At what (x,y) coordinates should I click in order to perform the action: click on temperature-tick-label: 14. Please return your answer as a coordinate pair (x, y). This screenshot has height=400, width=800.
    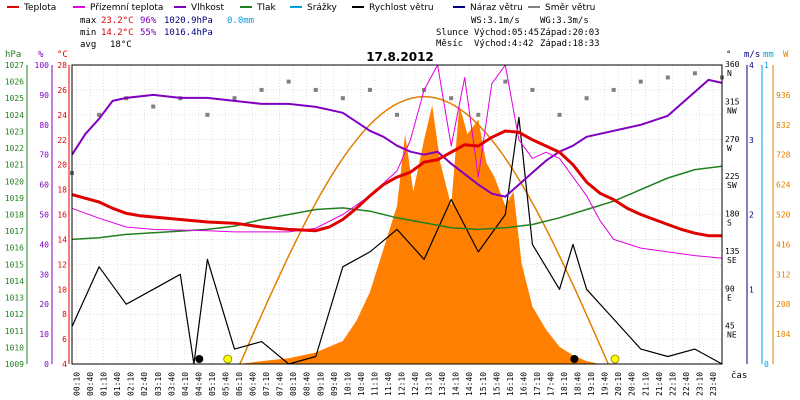
    Looking at the image, I should click on (62, 239).